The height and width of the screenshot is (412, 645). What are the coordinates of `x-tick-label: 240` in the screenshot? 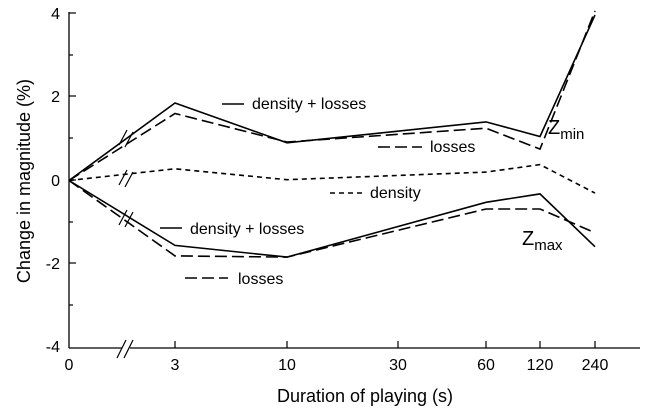 It's located at (595, 365).